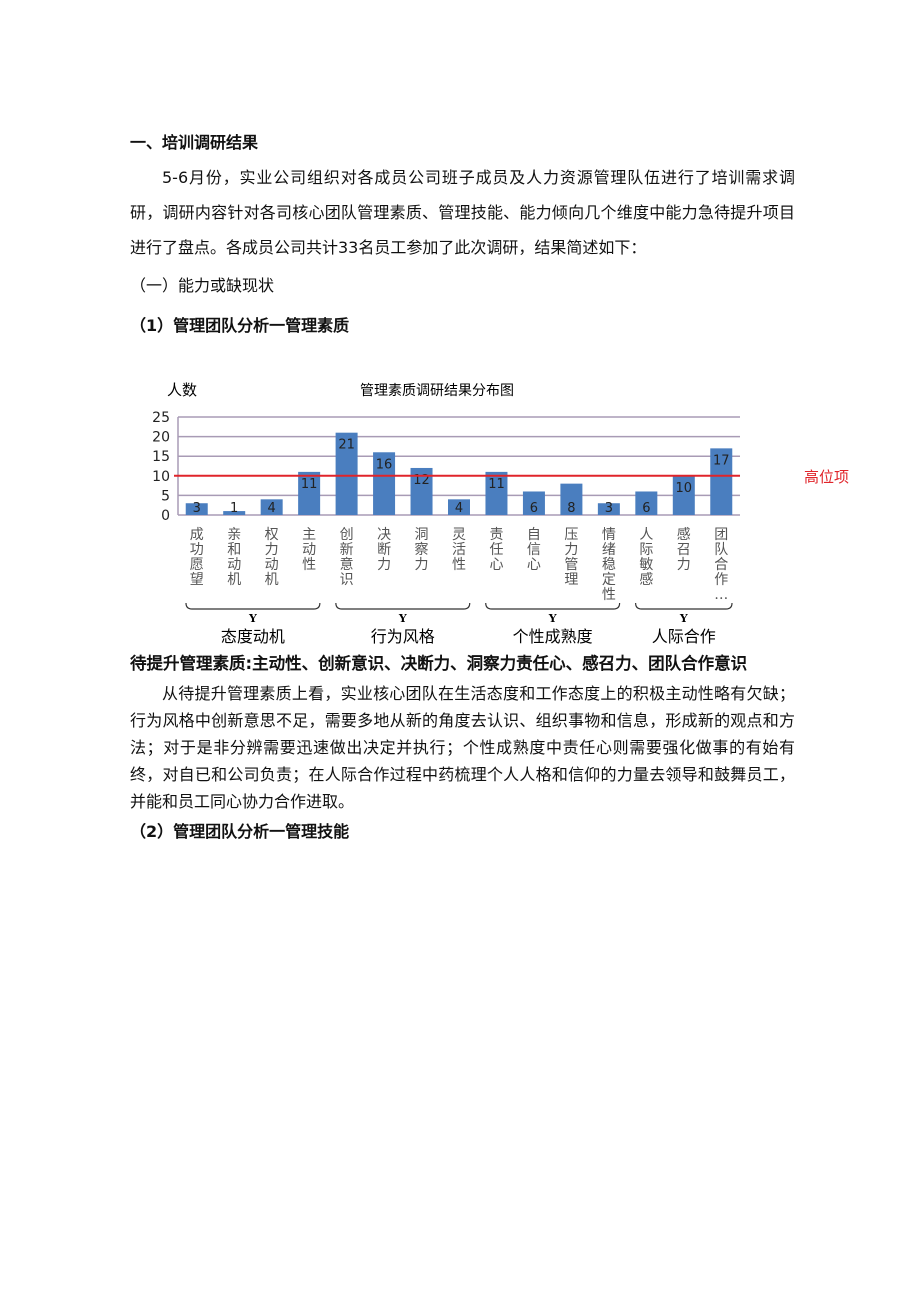 The image size is (920, 1301). Describe the element at coordinates (384, 535) in the screenshot. I see `category-label: 决` at that location.